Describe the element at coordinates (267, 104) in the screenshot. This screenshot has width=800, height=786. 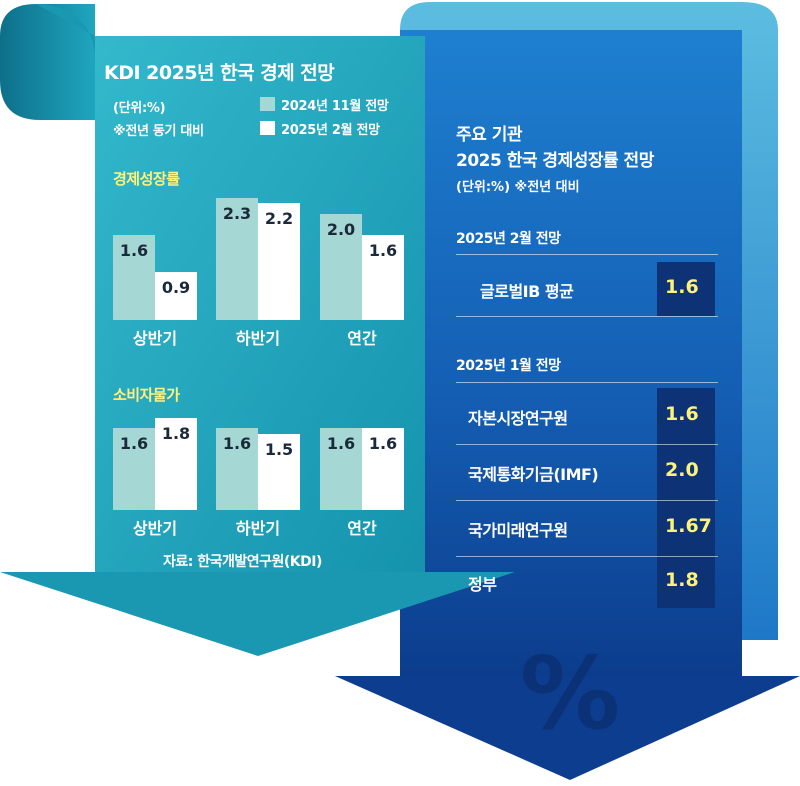
I see `legend-swatch-prev` at that location.